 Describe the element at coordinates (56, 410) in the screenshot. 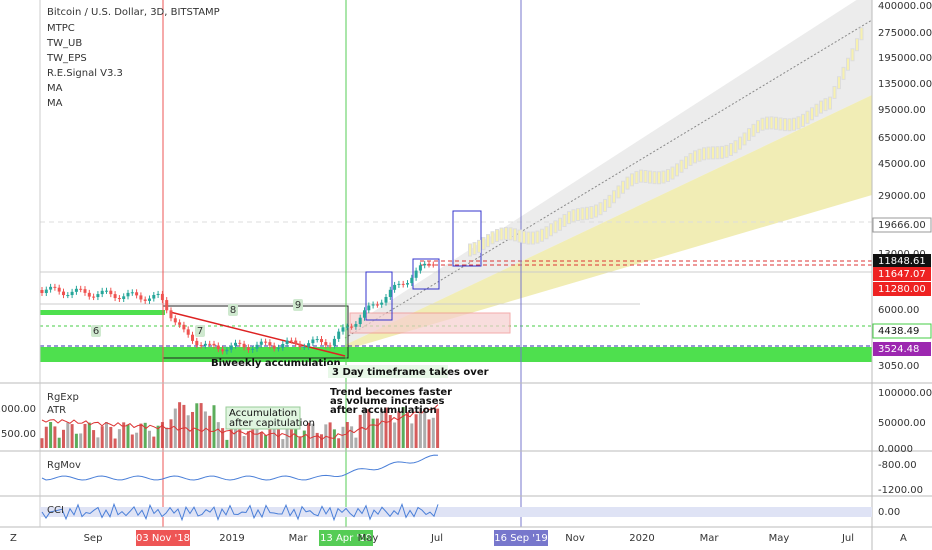

I see `panel-name: ATR` at that location.